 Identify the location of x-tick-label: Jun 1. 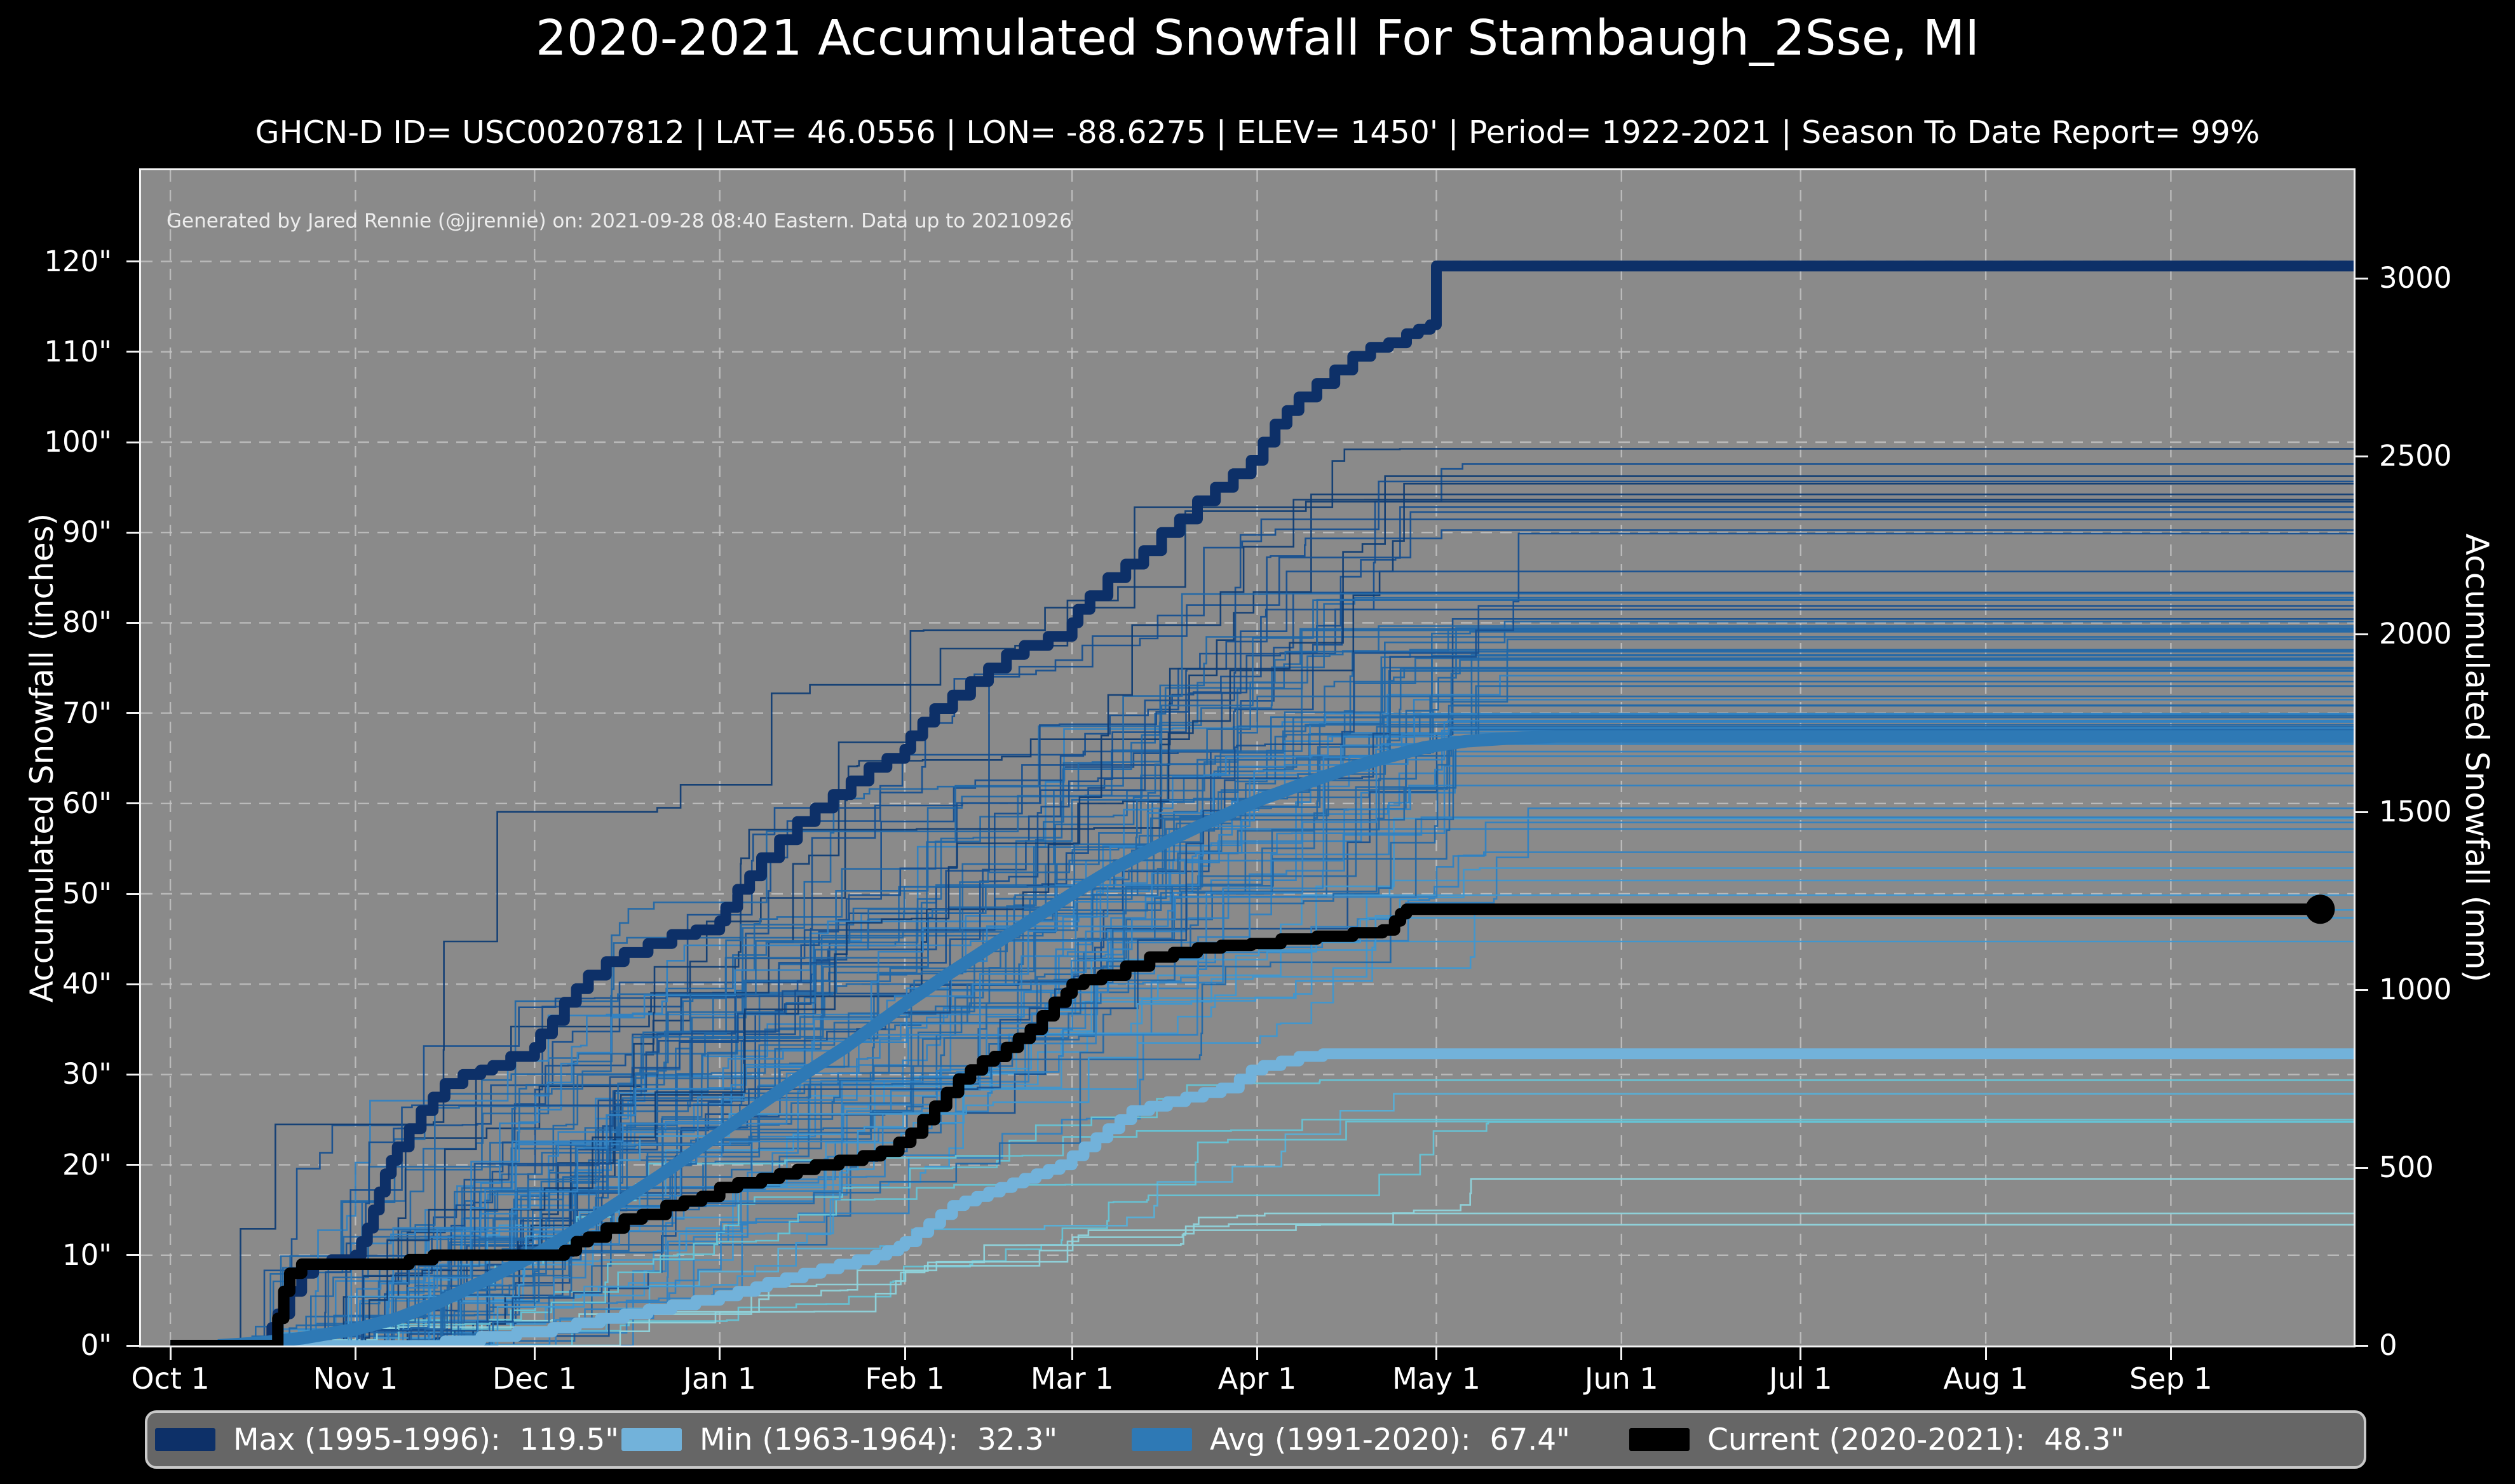
(1621, 1378).